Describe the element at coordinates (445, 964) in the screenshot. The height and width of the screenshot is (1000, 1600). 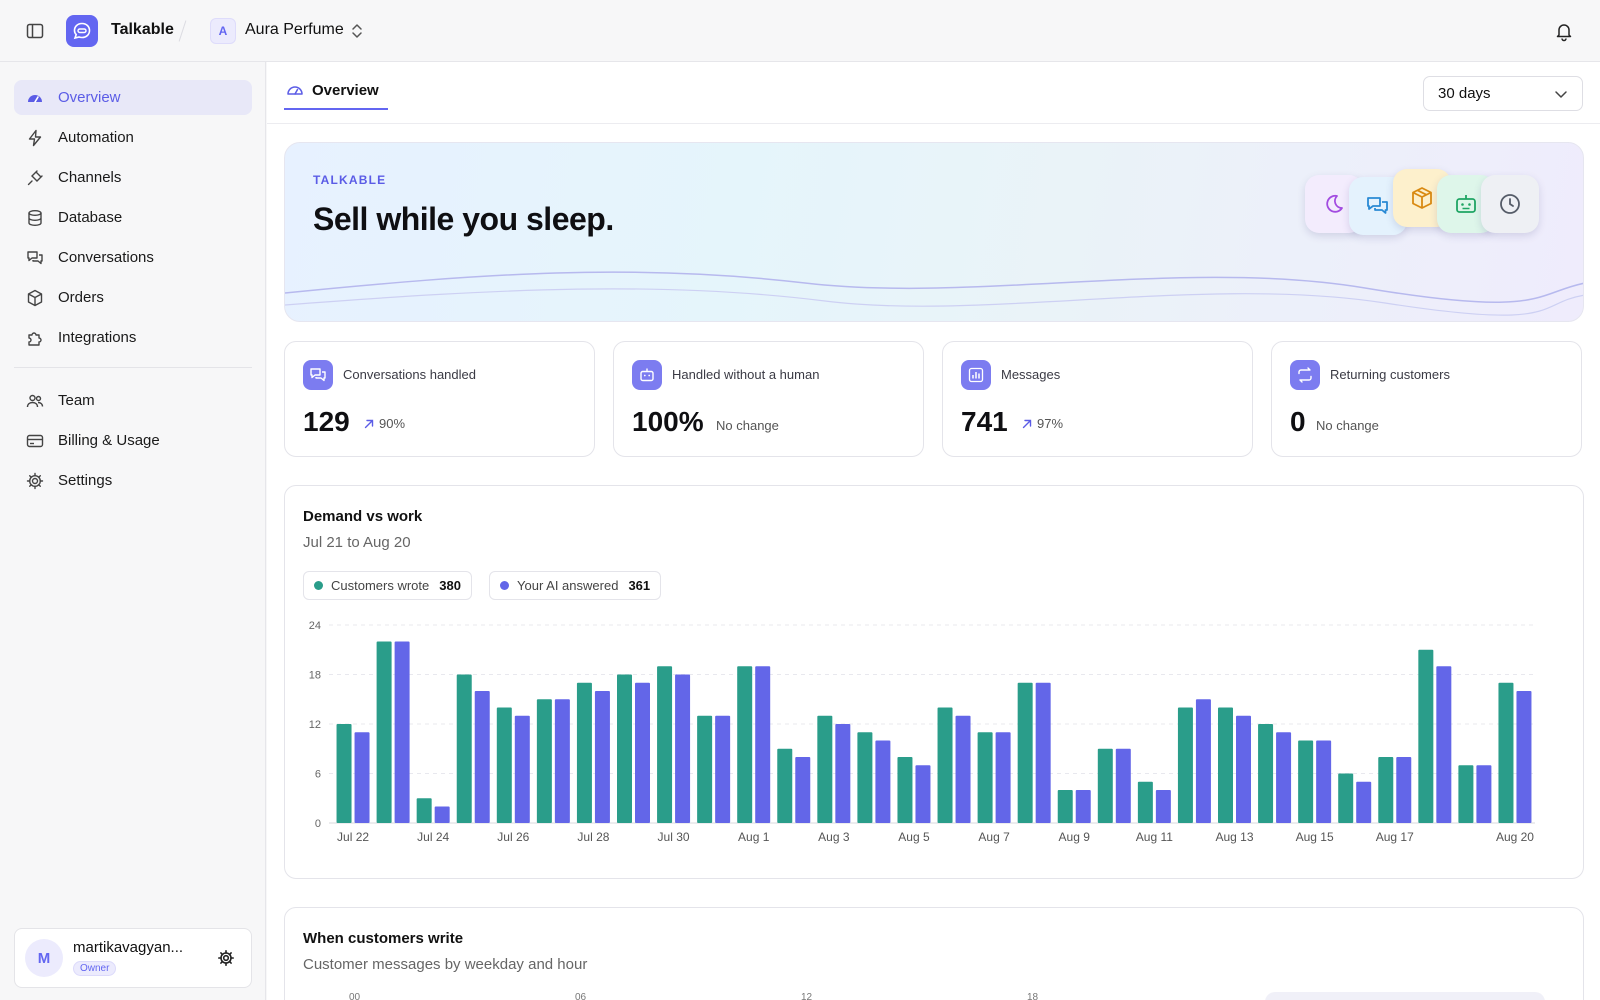
I see `heatmap-subtitle: Customer messages by weekday and hour` at that location.